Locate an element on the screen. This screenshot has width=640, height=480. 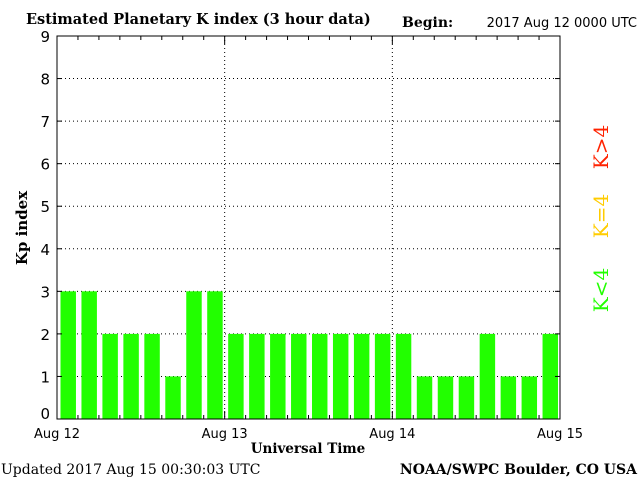
legend-k-greater-4: K>4 is located at coordinates (601, 147).